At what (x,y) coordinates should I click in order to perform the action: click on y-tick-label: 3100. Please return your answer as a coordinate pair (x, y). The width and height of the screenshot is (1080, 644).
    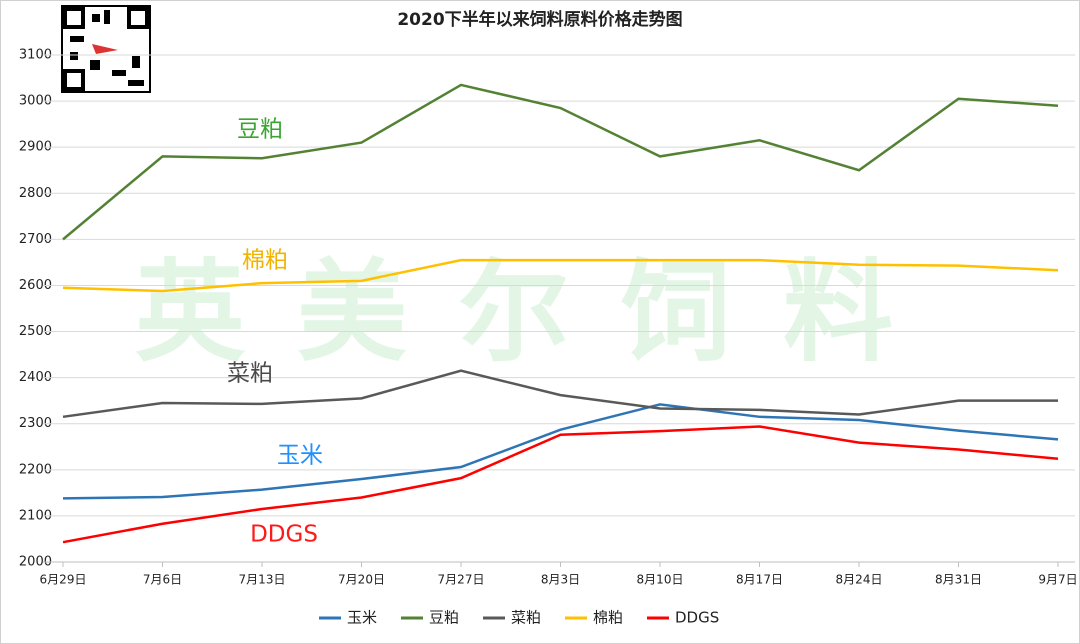
    Looking at the image, I should click on (35, 55).